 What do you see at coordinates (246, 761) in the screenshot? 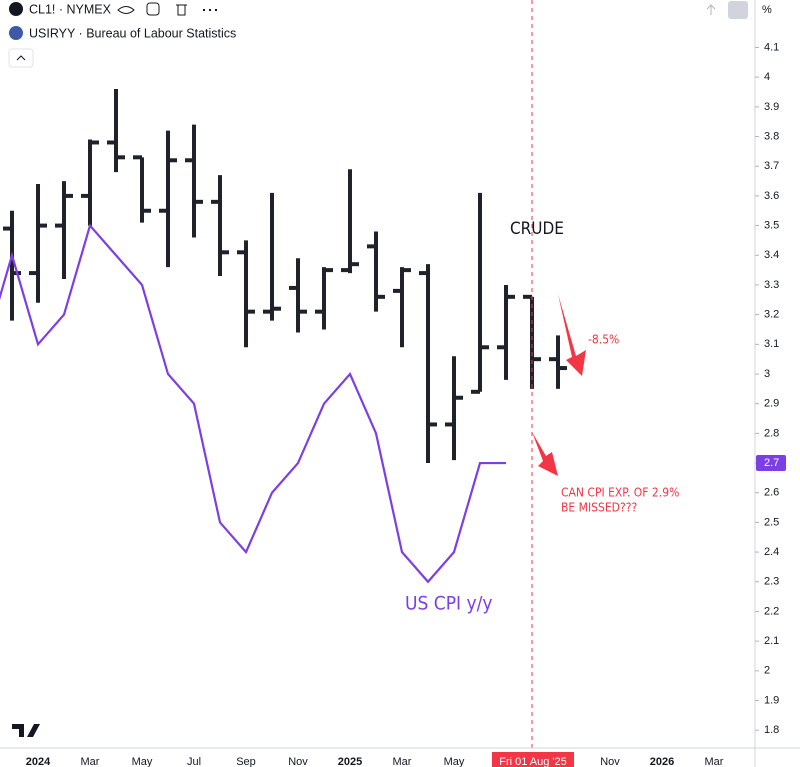
I see `x-tick-label: Sep` at bounding box center [246, 761].